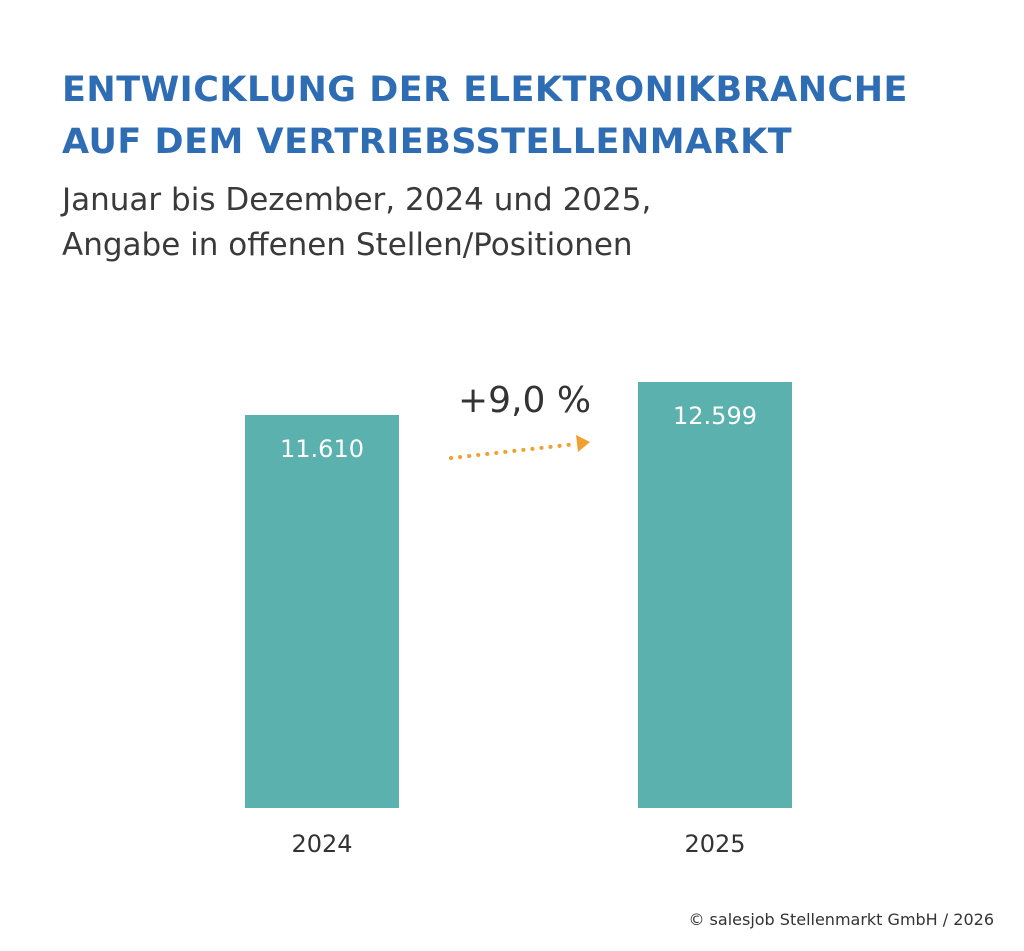 This screenshot has width=1024, height=951. What do you see at coordinates (357, 200) in the screenshot?
I see `subtitle-line-1: Januar bis Dezember, 2024 und 2025,` at bounding box center [357, 200].